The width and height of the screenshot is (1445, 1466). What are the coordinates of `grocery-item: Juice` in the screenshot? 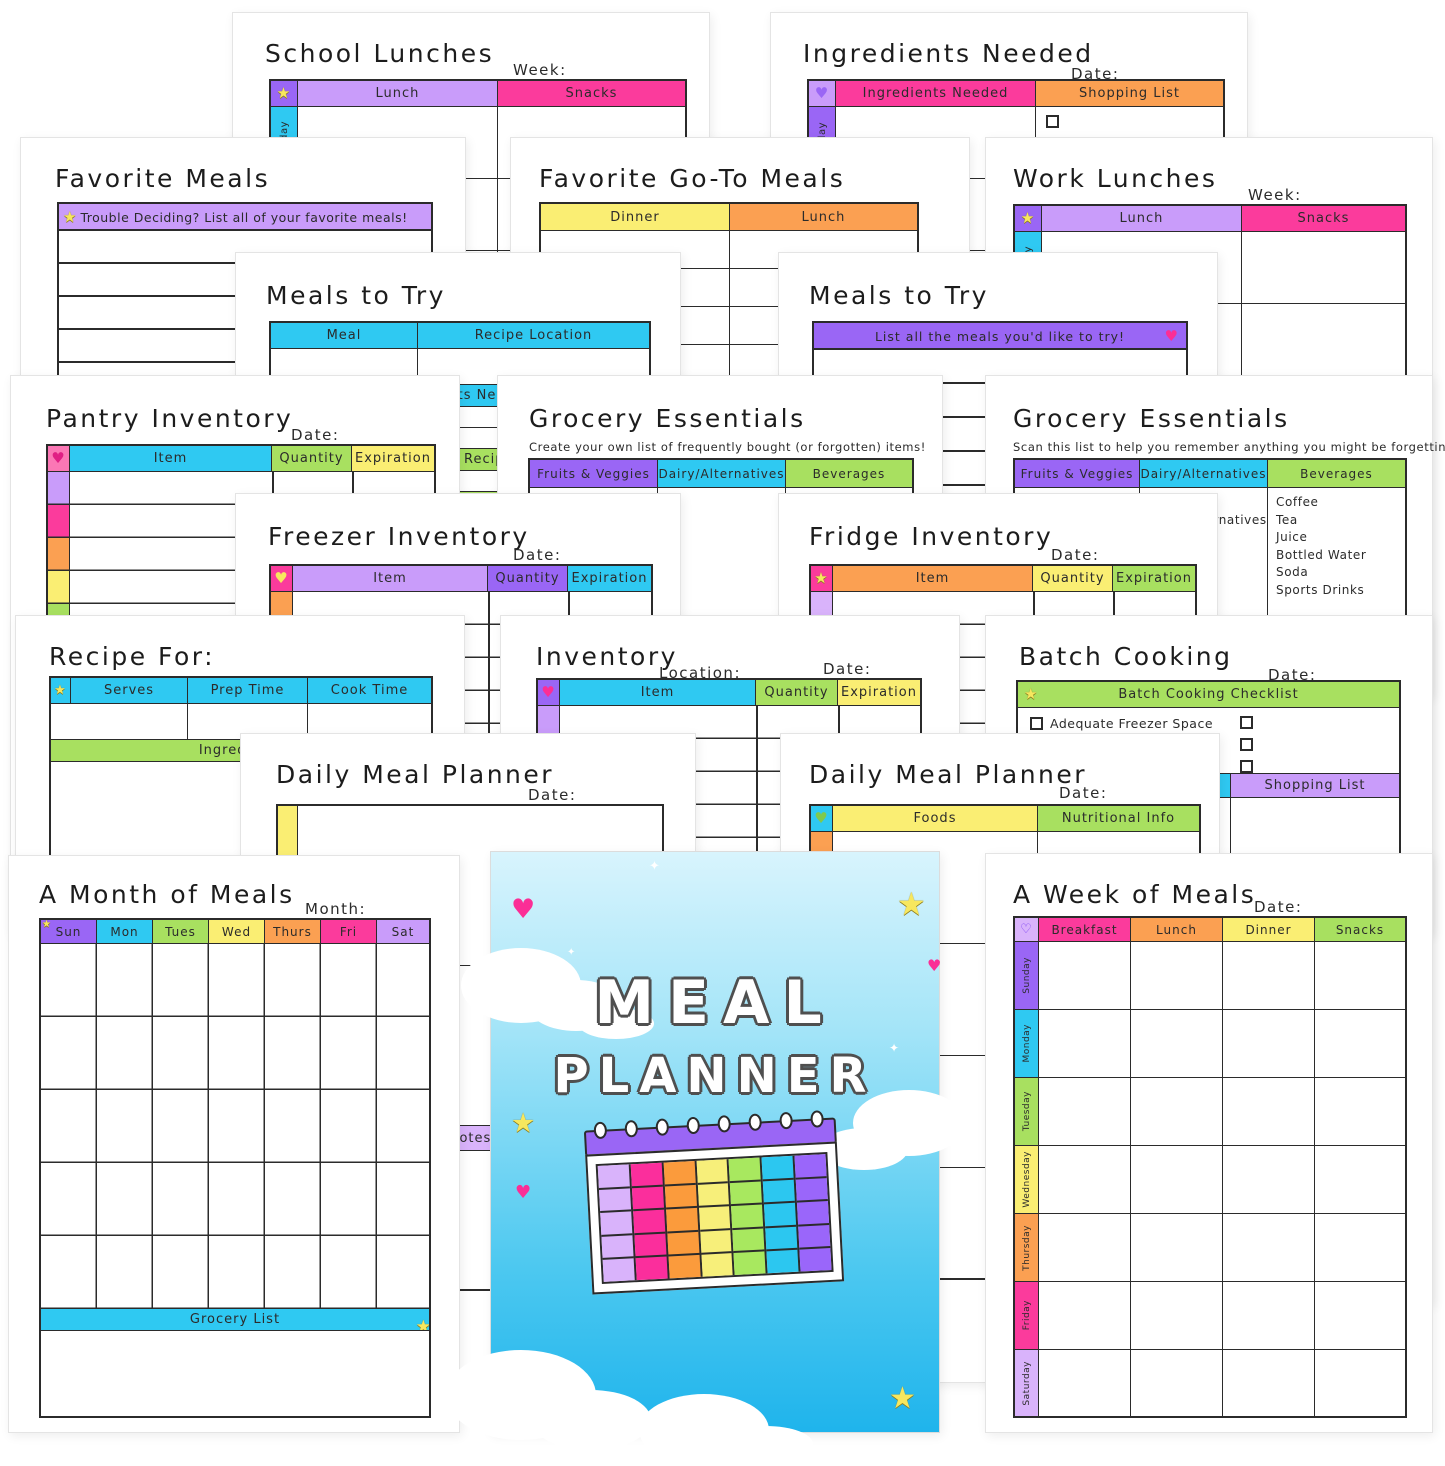 It's located at (1292, 537).